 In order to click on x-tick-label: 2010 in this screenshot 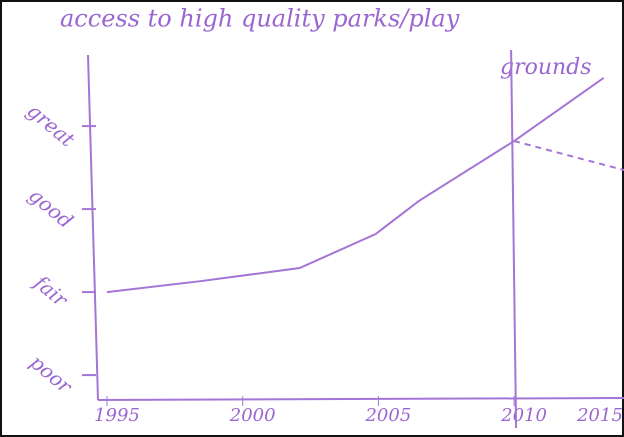, I will do `click(523, 415)`.